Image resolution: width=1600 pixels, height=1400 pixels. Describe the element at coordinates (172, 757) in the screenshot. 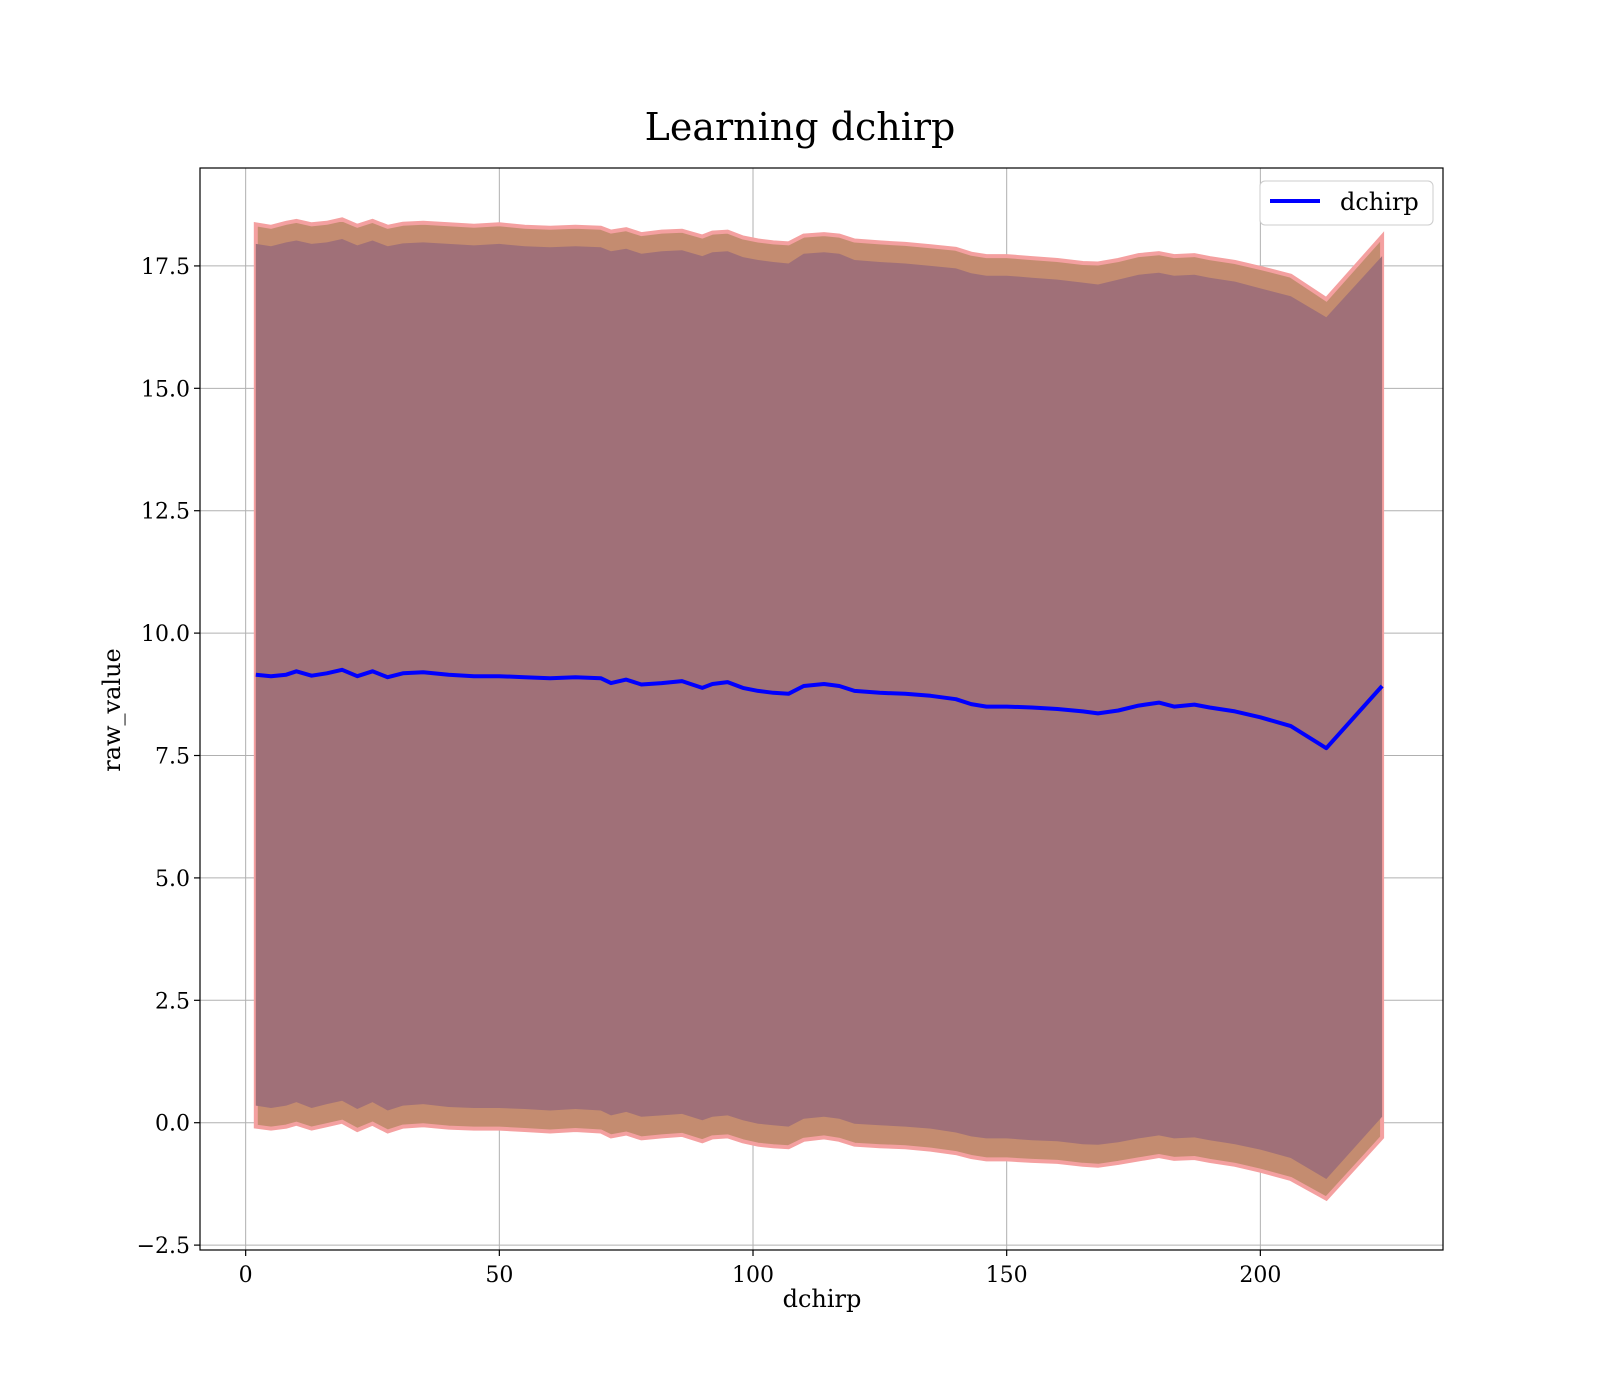

I see `y-tick-label: 7.5` at that location.